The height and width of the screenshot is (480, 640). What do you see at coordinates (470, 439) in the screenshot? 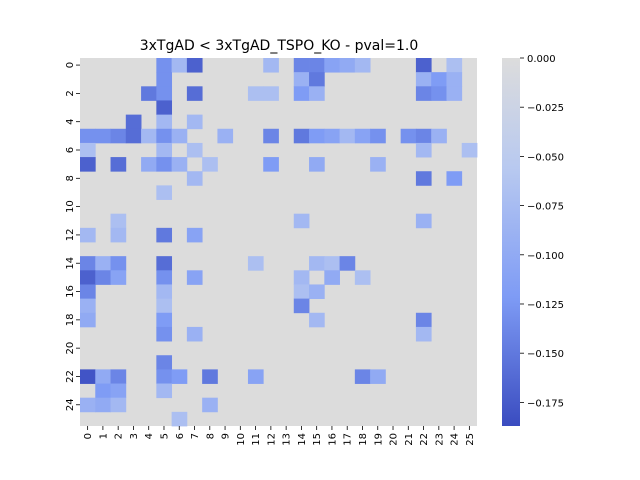
I see `x-tick-label: 25` at bounding box center [470, 439].